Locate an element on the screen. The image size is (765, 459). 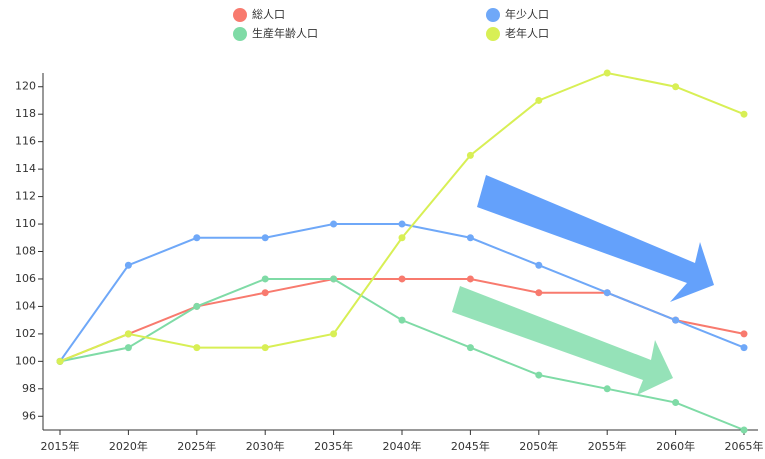
legend-label: 総人口 is located at coordinates (268, 14).